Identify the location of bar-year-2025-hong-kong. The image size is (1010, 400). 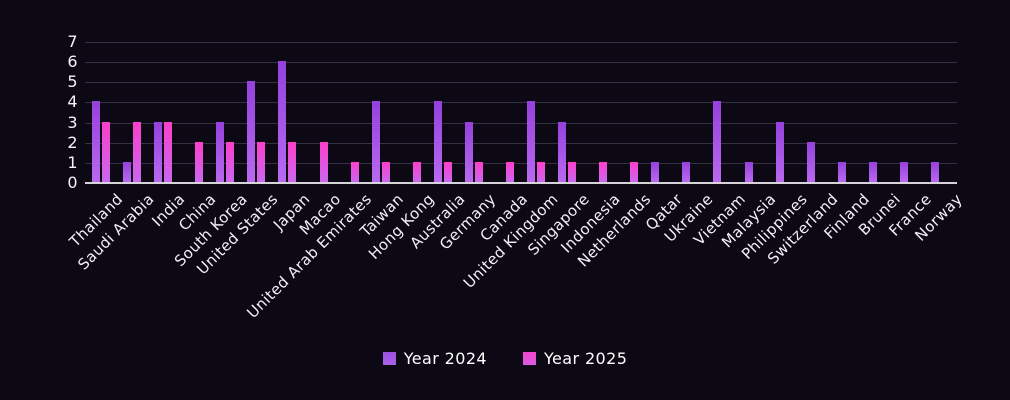
(417, 172).